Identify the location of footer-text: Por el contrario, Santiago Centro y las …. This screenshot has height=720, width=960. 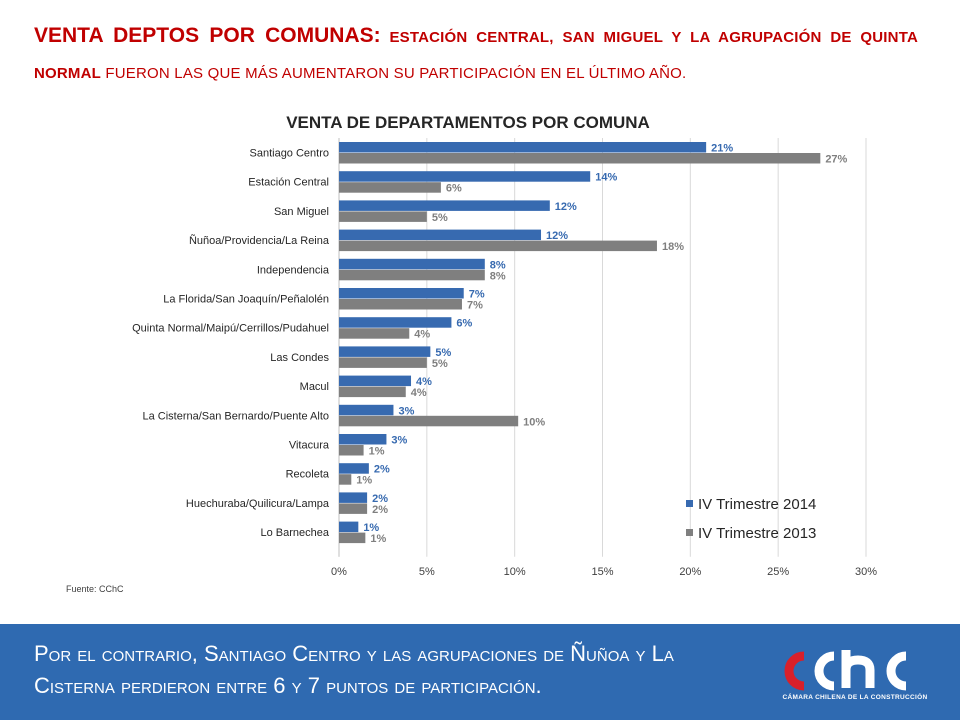
(404, 670).